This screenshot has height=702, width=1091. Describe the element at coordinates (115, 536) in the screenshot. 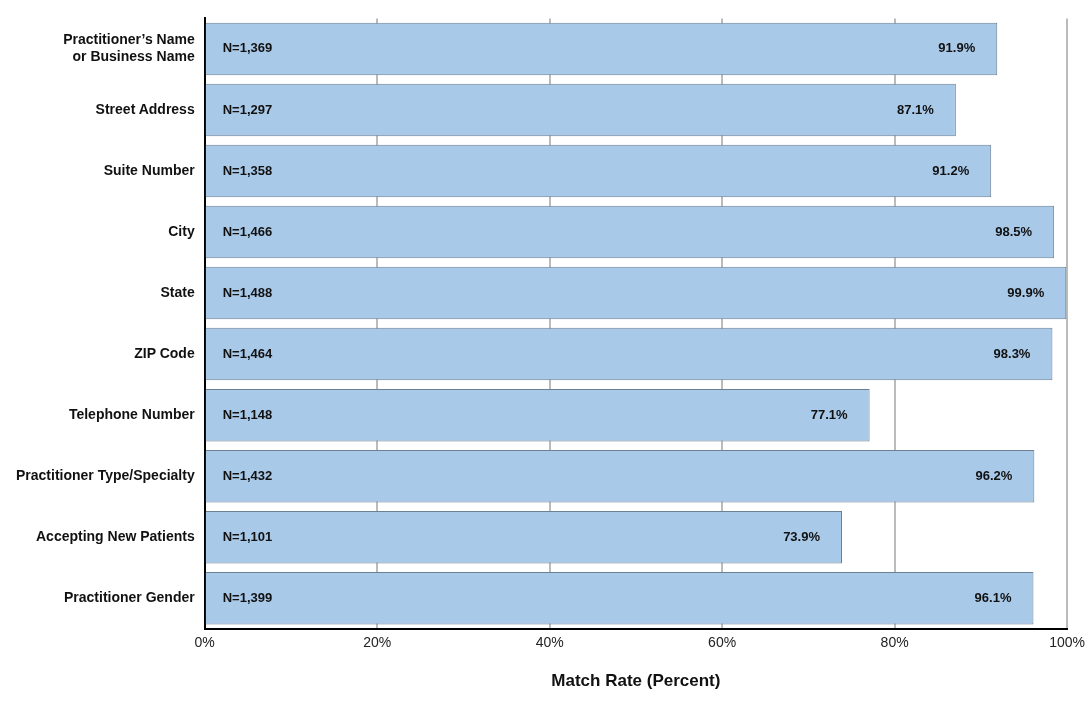

I see `y-tick-label: Accepting New Patients` at that location.